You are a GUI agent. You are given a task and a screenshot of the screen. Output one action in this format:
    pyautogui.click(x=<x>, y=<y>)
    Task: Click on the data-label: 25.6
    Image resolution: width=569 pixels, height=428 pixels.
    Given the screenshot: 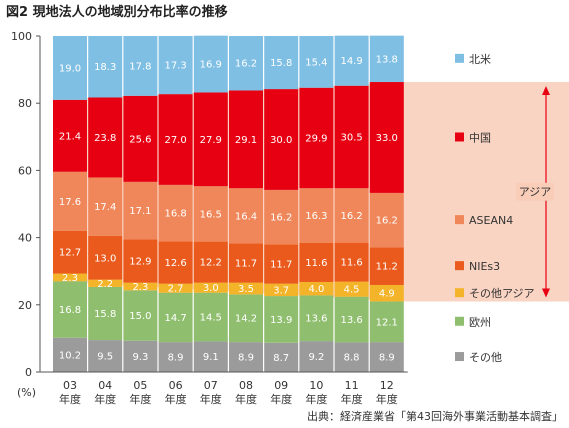 What is the action you would take?
    pyautogui.click(x=140, y=139)
    